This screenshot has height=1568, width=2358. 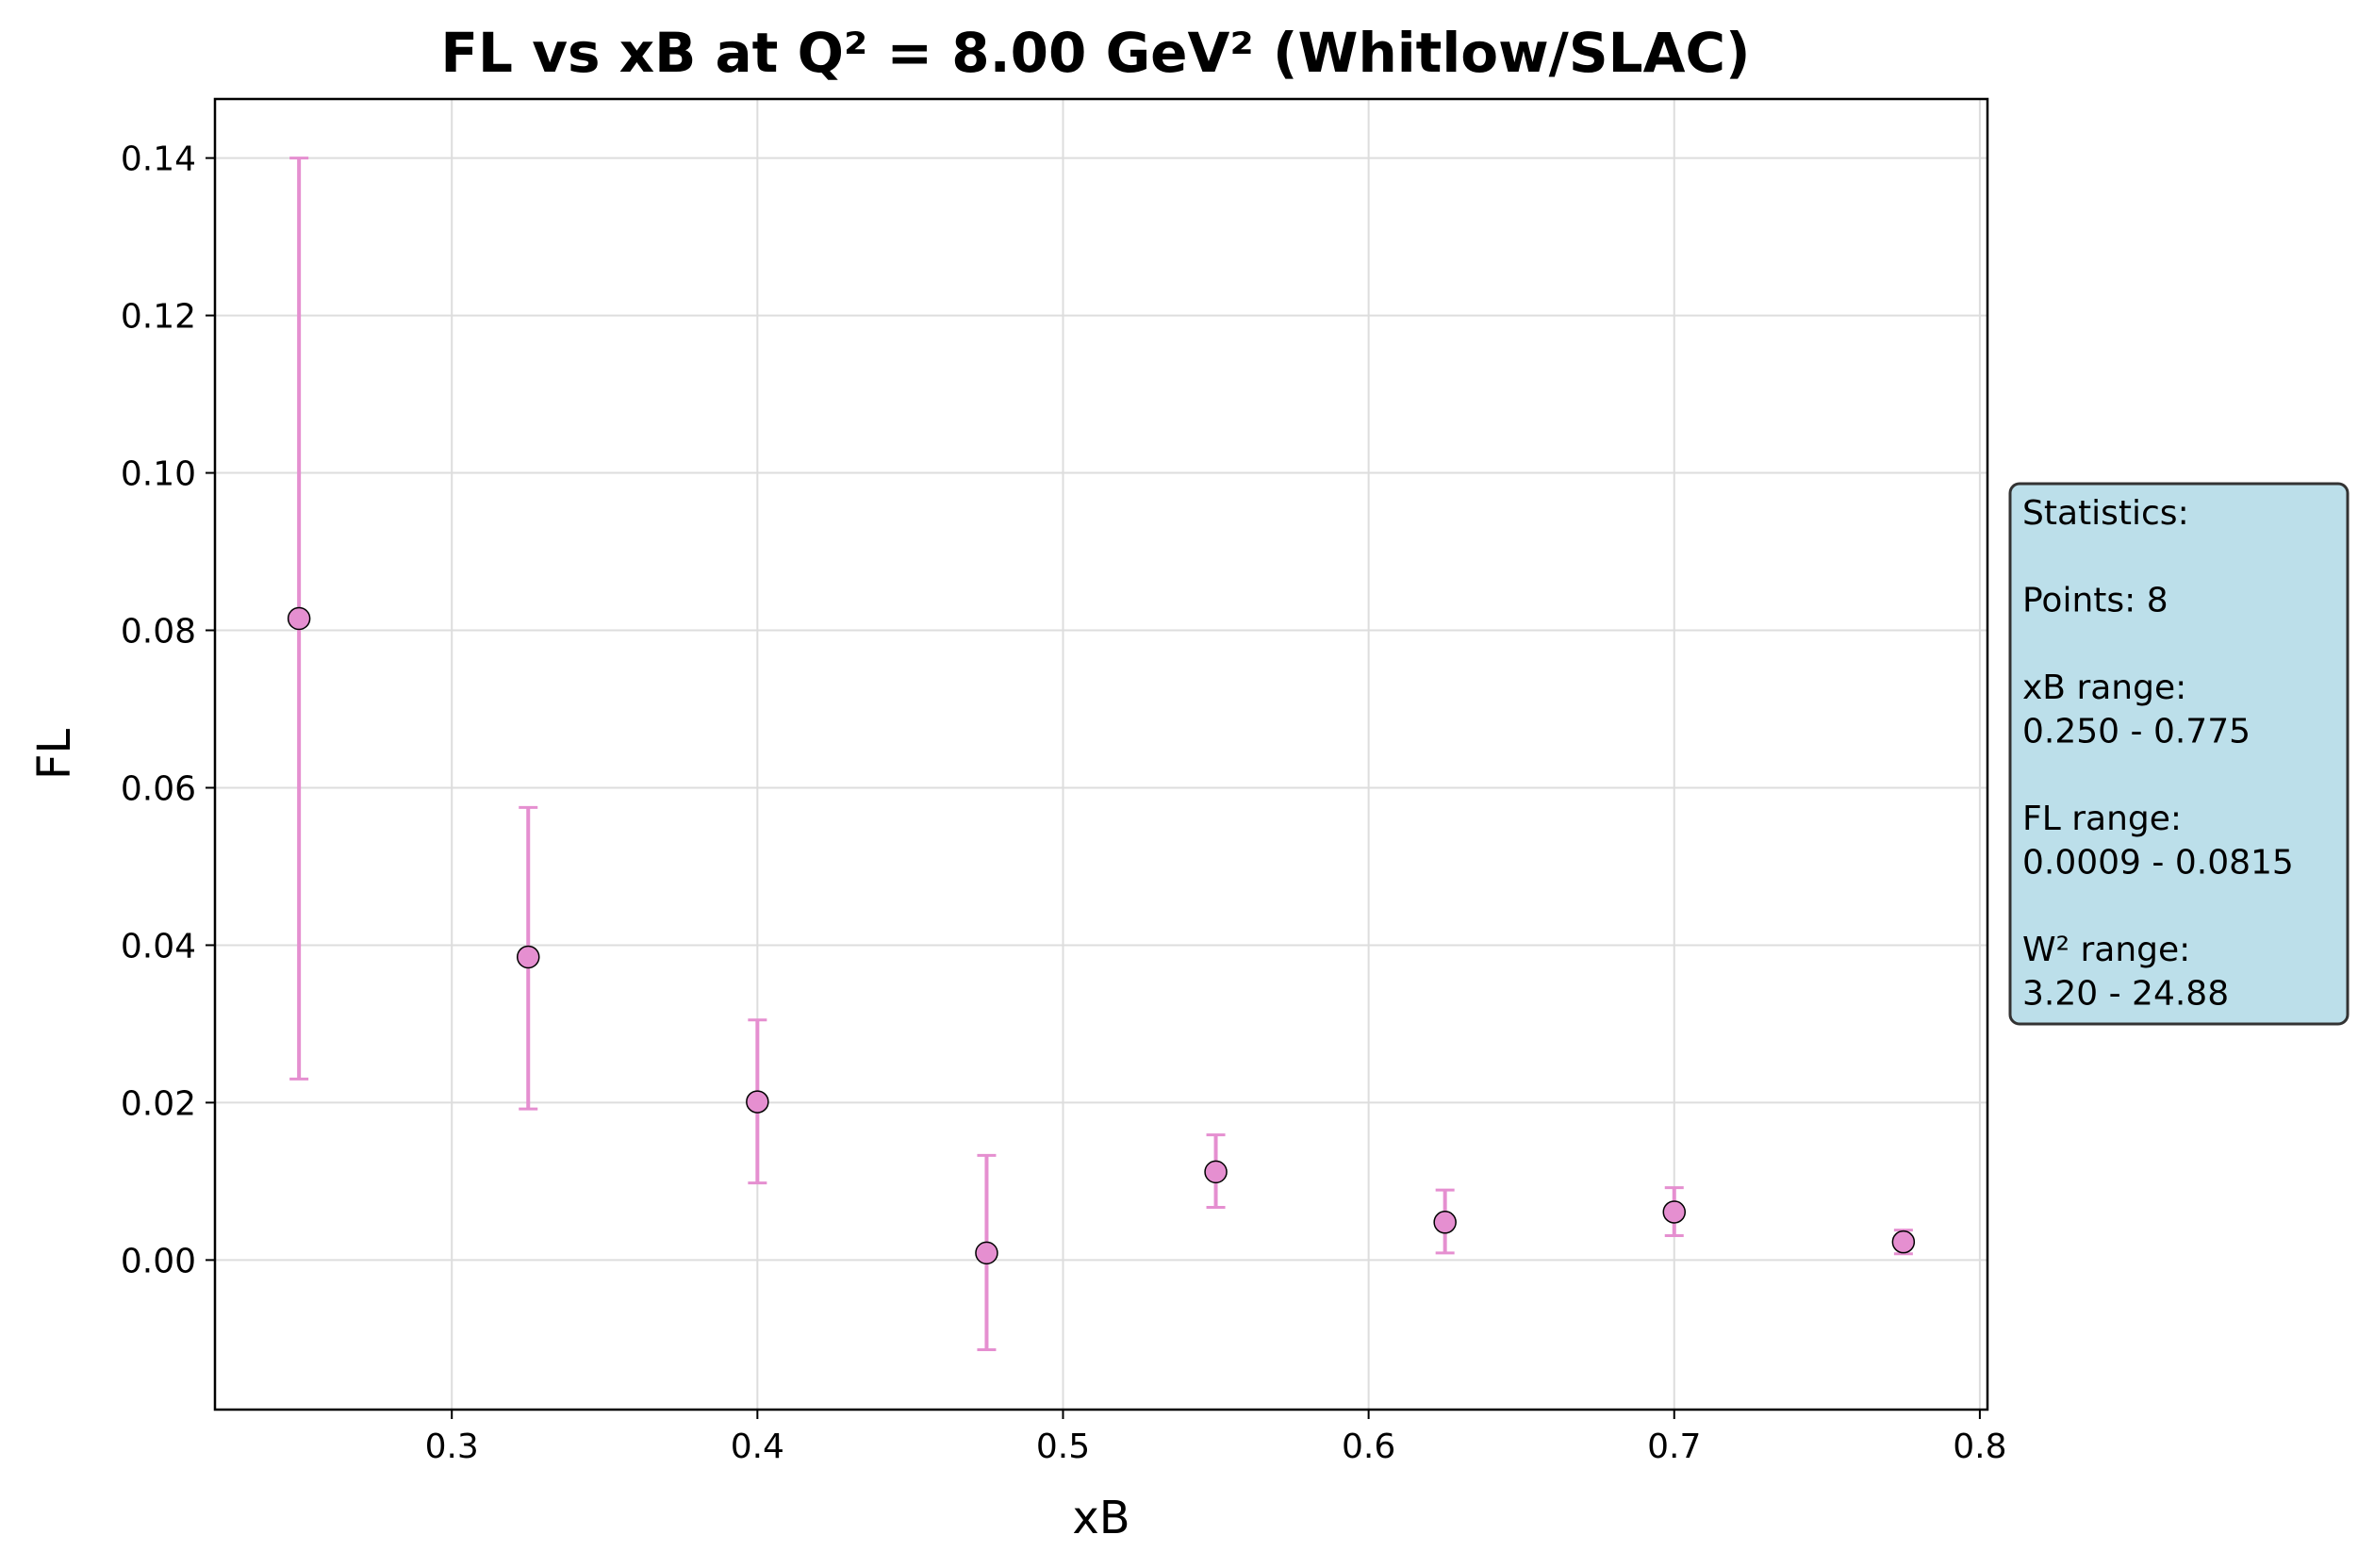 I want to click on y-axis-label: FL, so click(x=54, y=755).